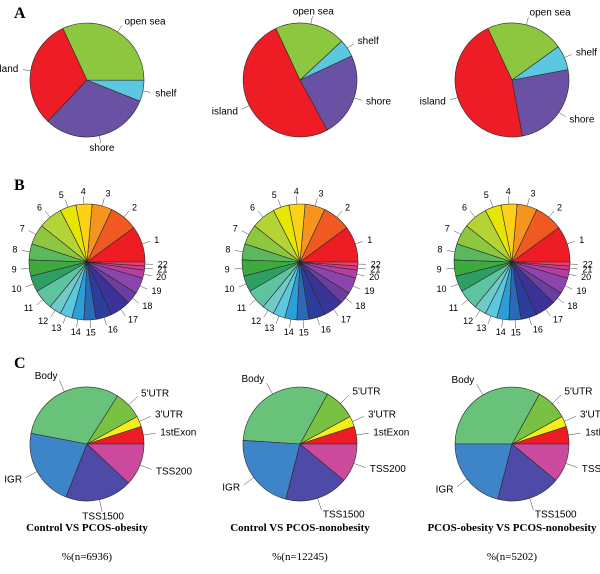 The width and height of the screenshot is (600, 574). What do you see at coordinates (56, 328) in the screenshot?
I see `slice-label-b-1-13: 13` at bounding box center [56, 328].